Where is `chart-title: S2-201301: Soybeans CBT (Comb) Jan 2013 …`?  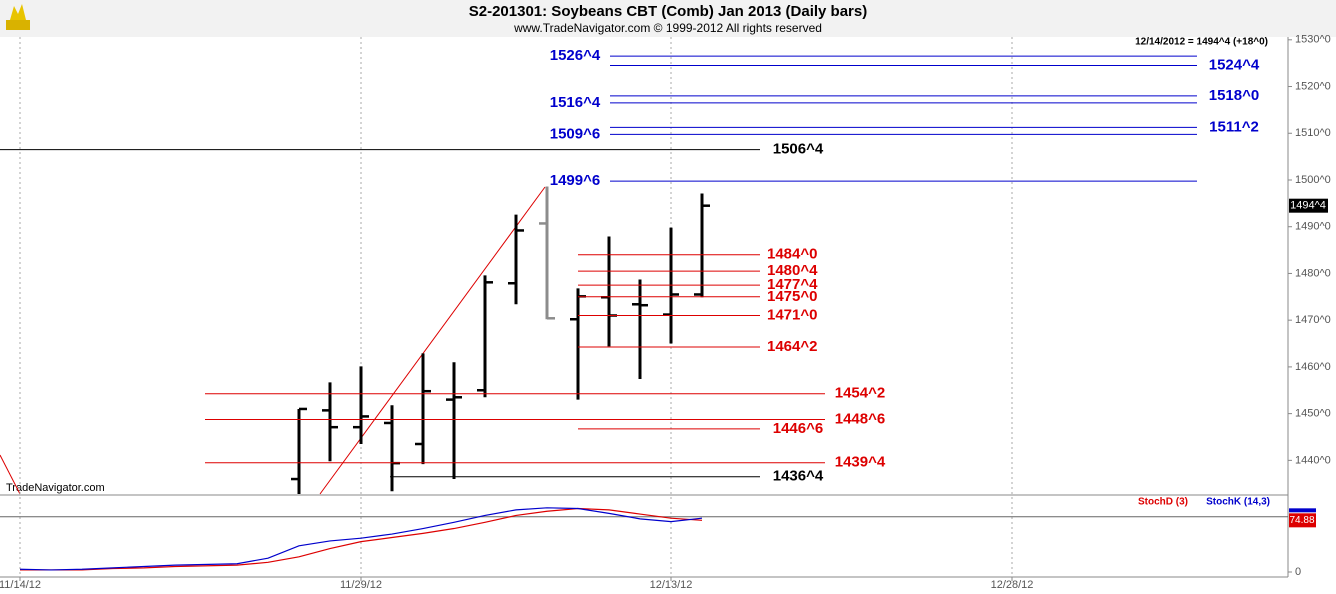 chart-title: S2-201301: Soybeans CBT (Comb) Jan 2013 … is located at coordinates (668, 11).